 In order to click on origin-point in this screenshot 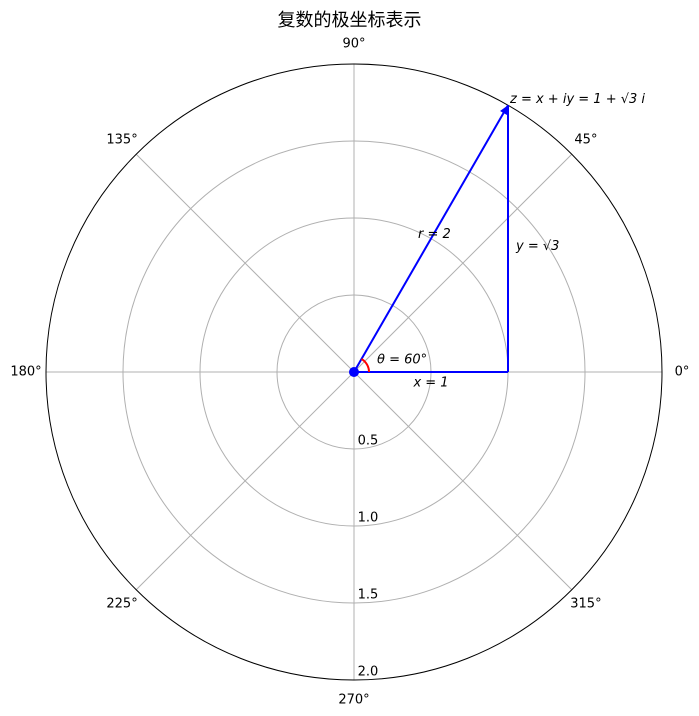, I will do `click(354, 372)`.